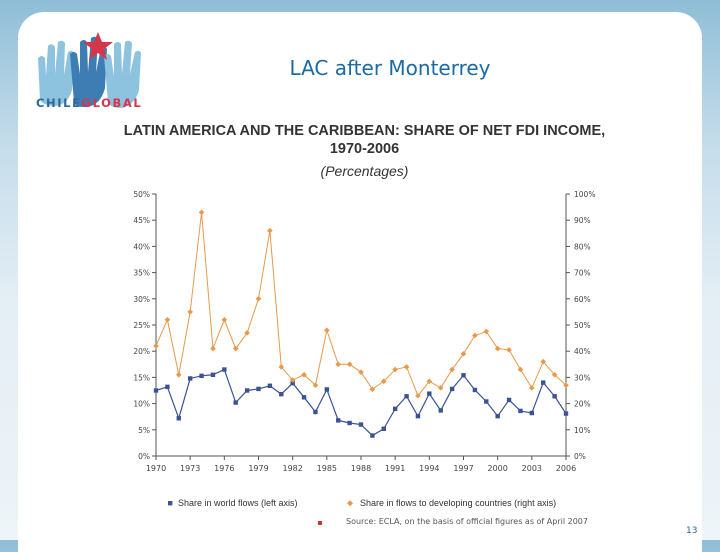  I want to click on right-axis-tick-label: 40%, so click(582, 351).